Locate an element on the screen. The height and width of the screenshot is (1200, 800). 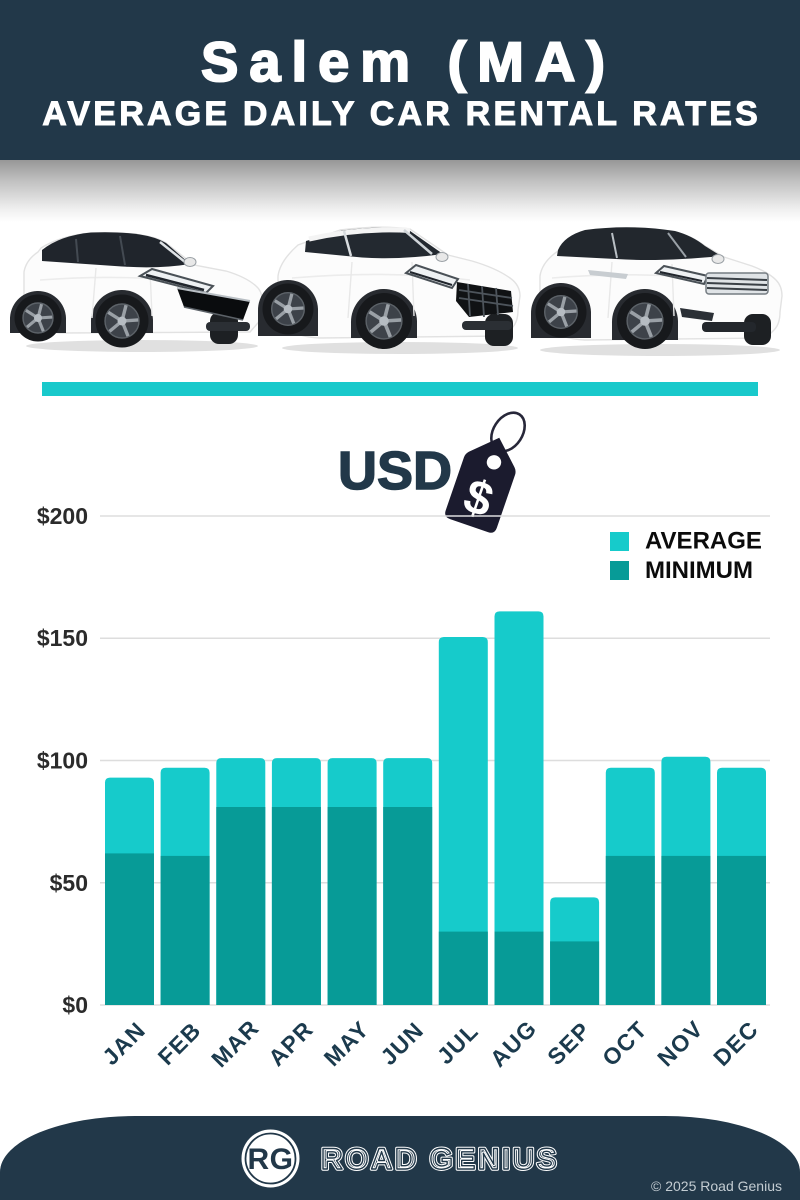
svg-text: MAR is located at coordinates (235, 1043).